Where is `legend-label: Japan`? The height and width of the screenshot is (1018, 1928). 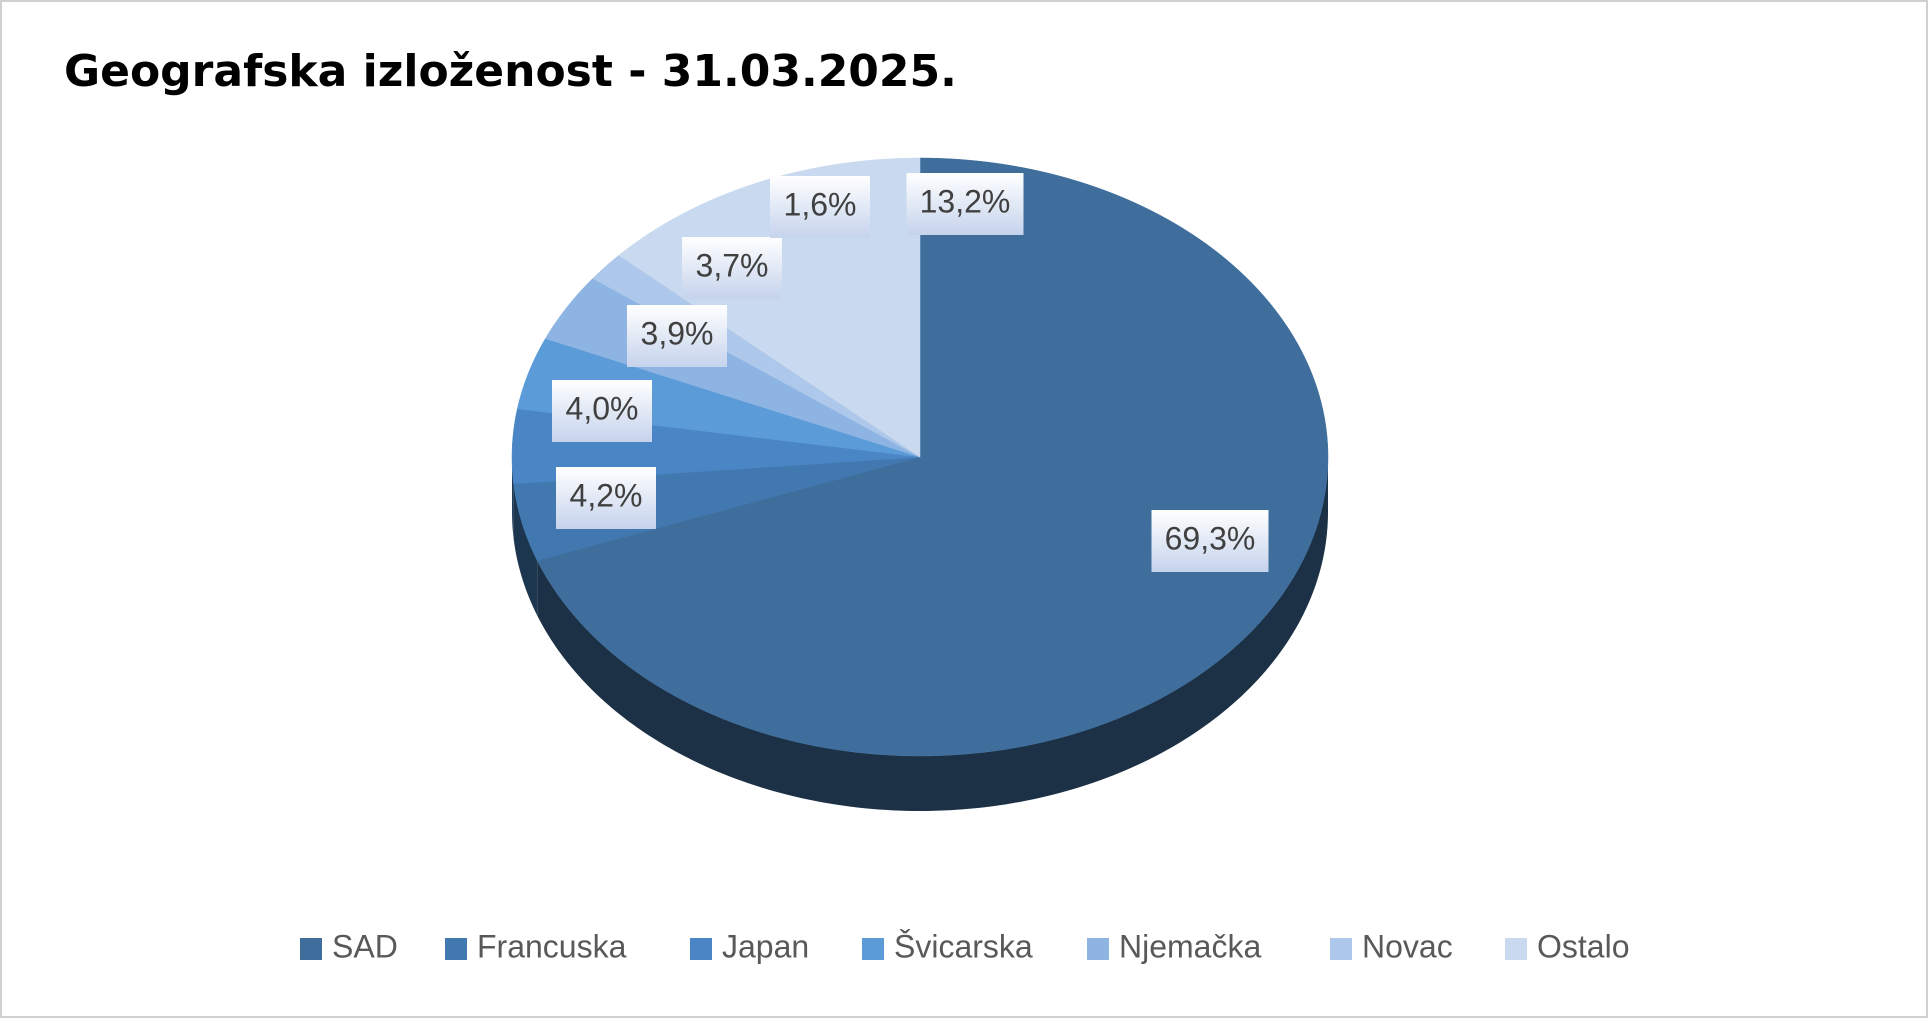 legend-label: Japan is located at coordinates (765, 946).